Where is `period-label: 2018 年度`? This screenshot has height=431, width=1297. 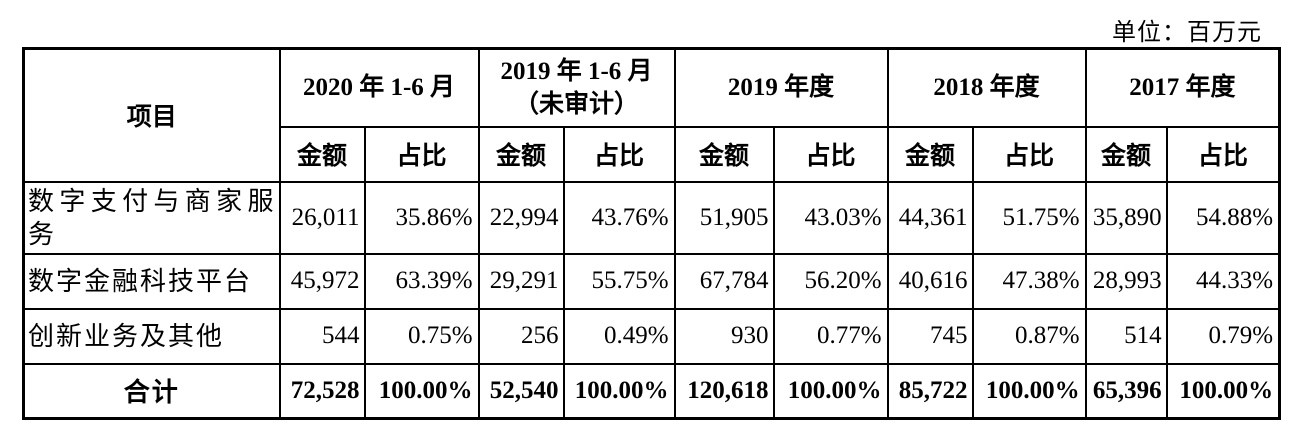
period-label: 2018 年度 is located at coordinates (986, 88).